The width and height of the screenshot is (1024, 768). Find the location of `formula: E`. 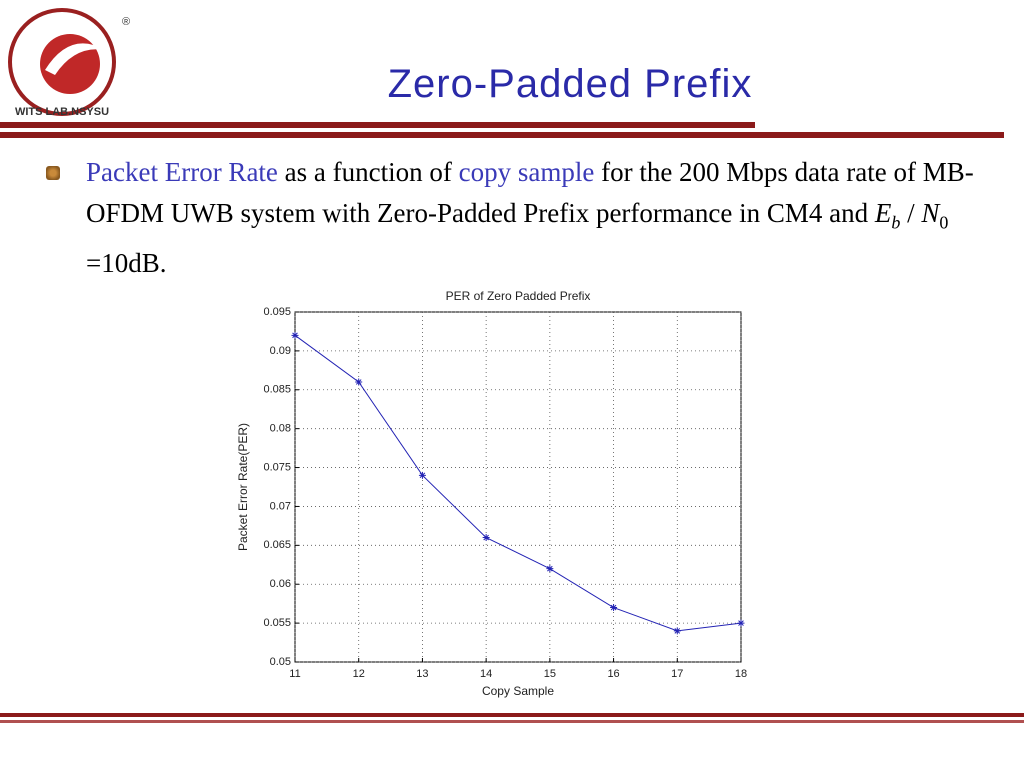

formula: E is located at coordinates (883, 213).